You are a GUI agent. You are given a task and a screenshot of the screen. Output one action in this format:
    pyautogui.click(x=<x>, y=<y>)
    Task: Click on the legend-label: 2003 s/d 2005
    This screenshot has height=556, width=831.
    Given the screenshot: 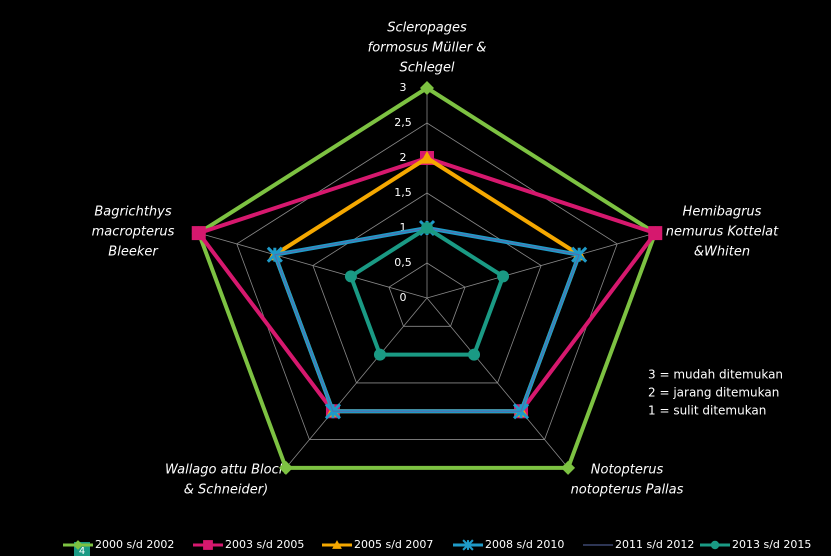 What is the action you would take?
    pyautogui.click(x=264, y=544)
    